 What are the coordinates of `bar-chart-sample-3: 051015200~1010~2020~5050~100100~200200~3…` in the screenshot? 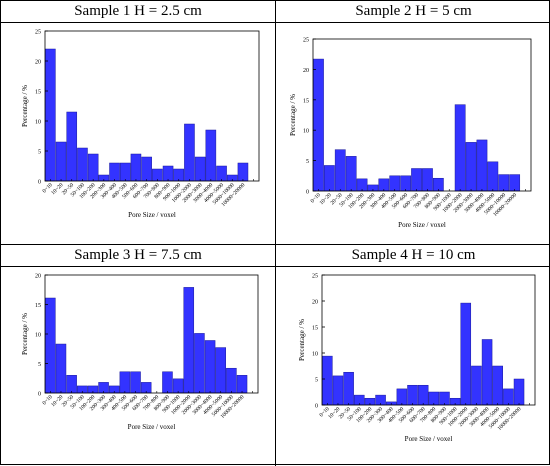 It's located at (140, 352).